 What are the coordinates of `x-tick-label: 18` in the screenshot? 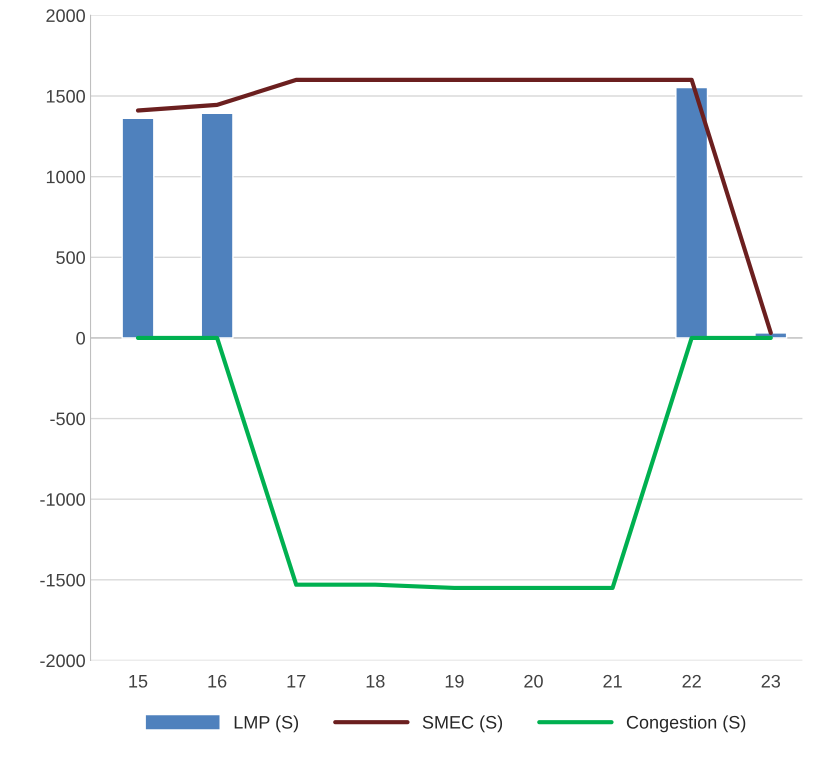 It's located at (375, 681).